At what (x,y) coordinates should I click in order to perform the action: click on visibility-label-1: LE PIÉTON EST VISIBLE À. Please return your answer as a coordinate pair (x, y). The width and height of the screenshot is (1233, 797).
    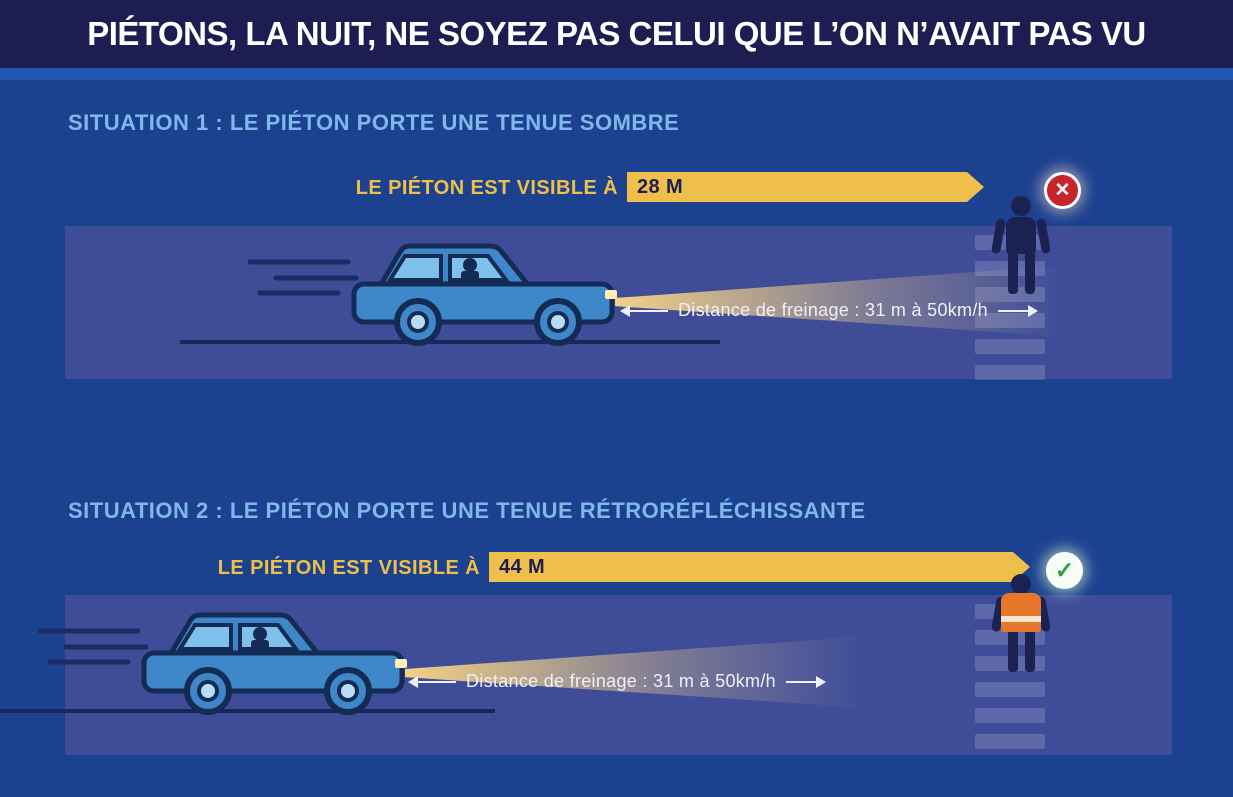
    Looking at the image, I should click on (486, 188).